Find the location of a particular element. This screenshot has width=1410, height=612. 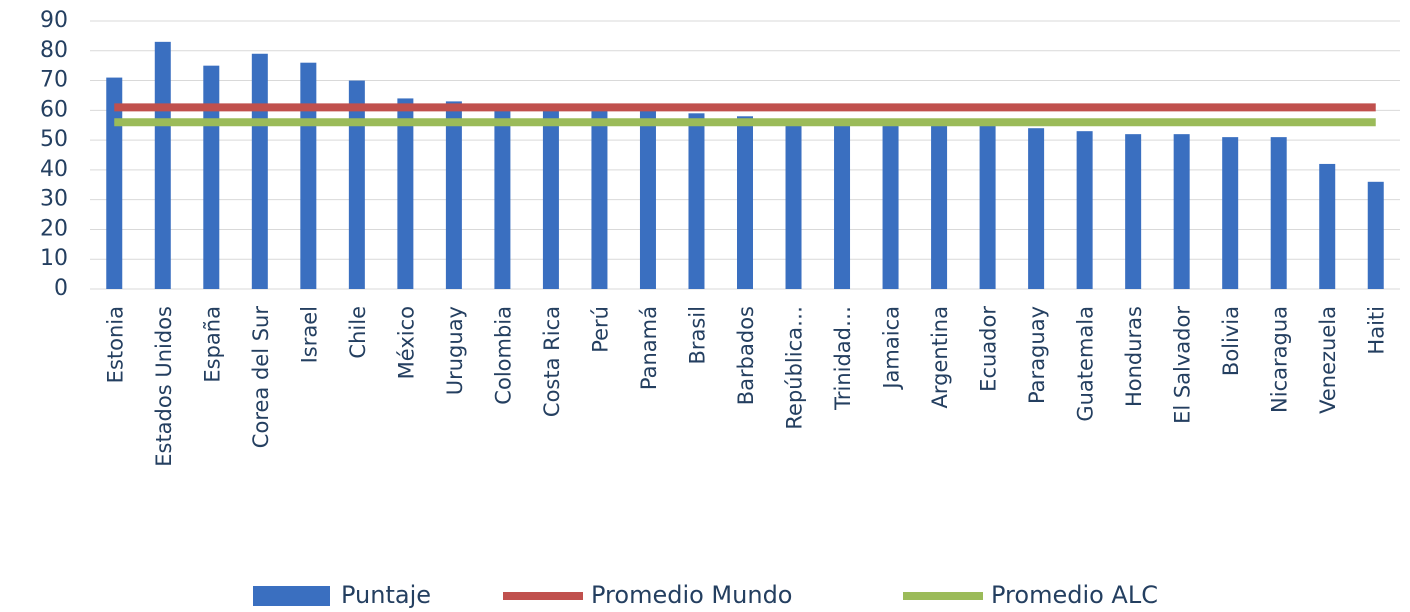

x-tick-label: Guatemala is located at coordinates (1086, 364).